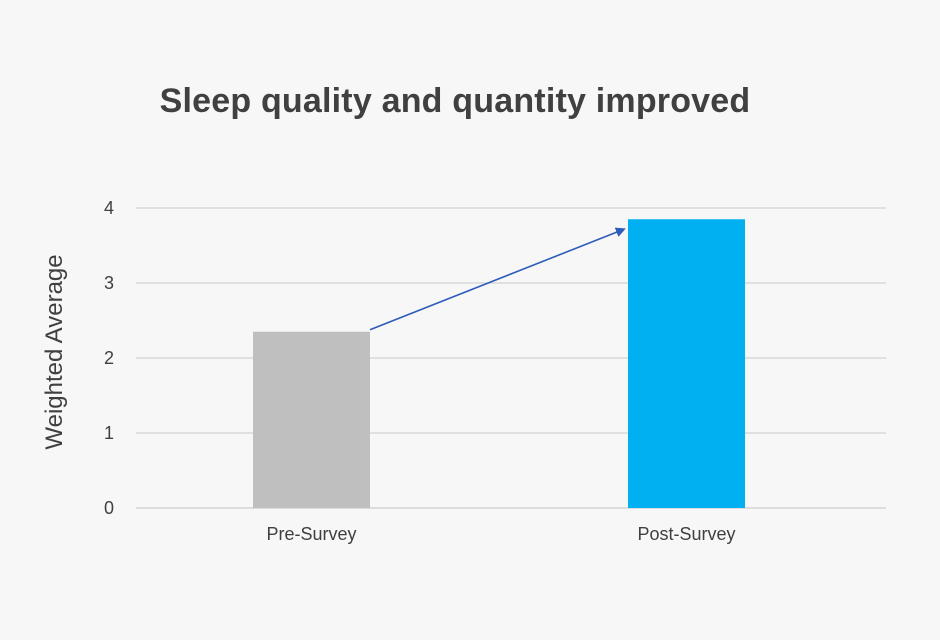  Describe the element at coordinates (686, 534) in the screenshot. I see `x-tick-label: Post-Survey` at that location.